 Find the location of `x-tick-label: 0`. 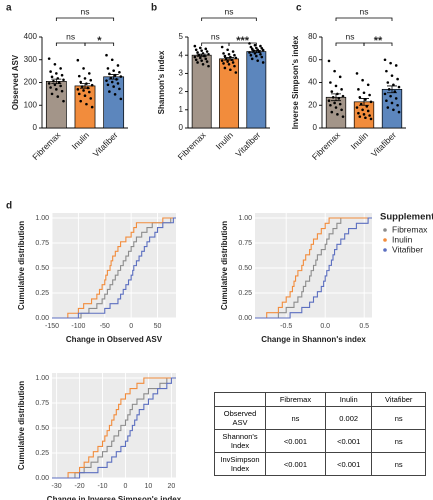

x-tick-label: 0 is located at coordinates (131, 326).